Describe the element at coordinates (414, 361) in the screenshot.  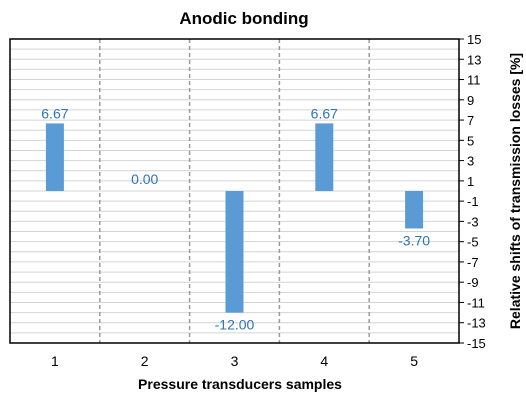
I see `x-tick-label: 5` at that location.